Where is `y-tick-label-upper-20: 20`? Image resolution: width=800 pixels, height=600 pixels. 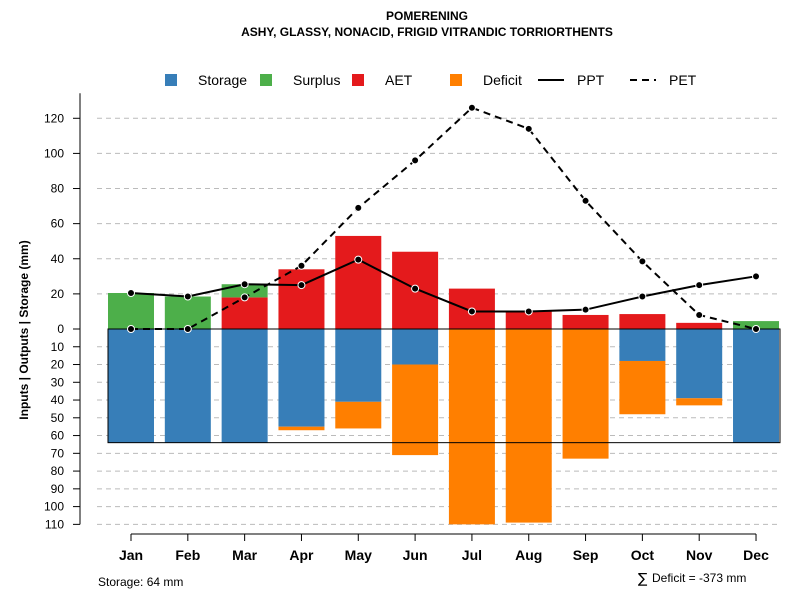 y-tick-label-upper-20: 20 is located at coordinates (58, 294).